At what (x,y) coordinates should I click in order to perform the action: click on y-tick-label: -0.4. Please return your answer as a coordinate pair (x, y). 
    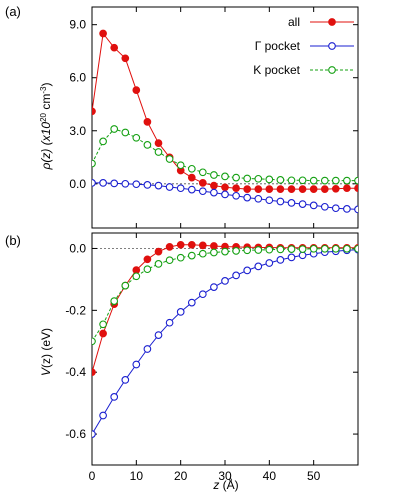
    Looking at the image, I should click on (75, 372).